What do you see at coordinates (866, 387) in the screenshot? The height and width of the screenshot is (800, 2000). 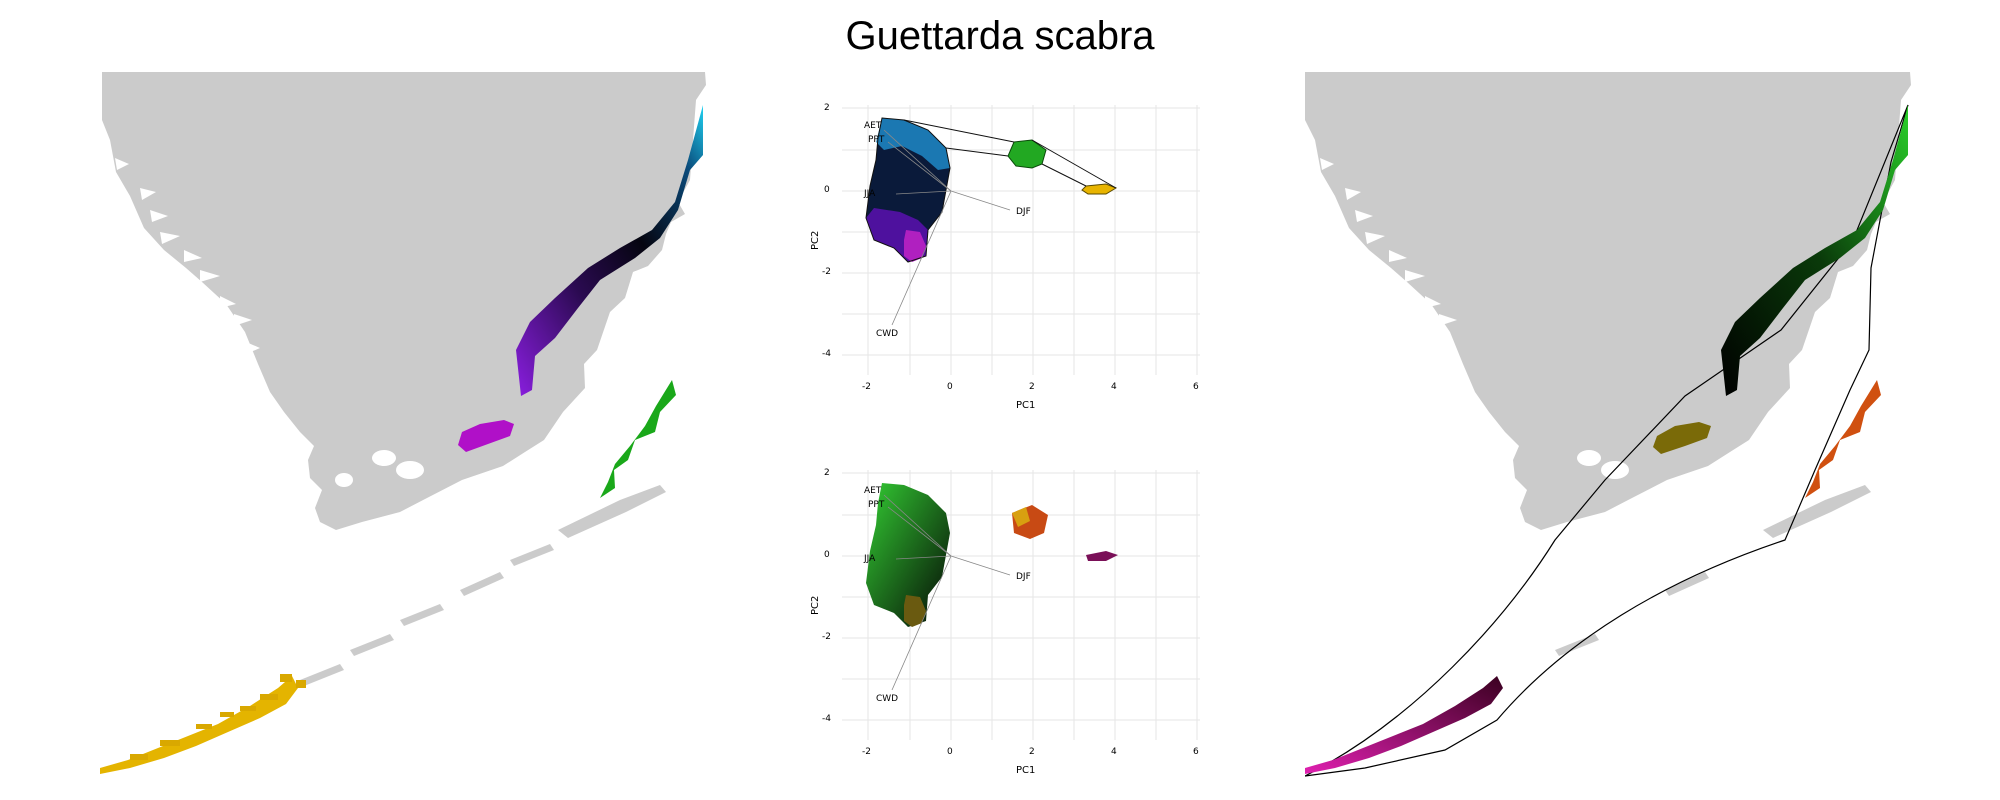 I see `pca-top-xtick-m2: -2` at bounding box center [866, 387].